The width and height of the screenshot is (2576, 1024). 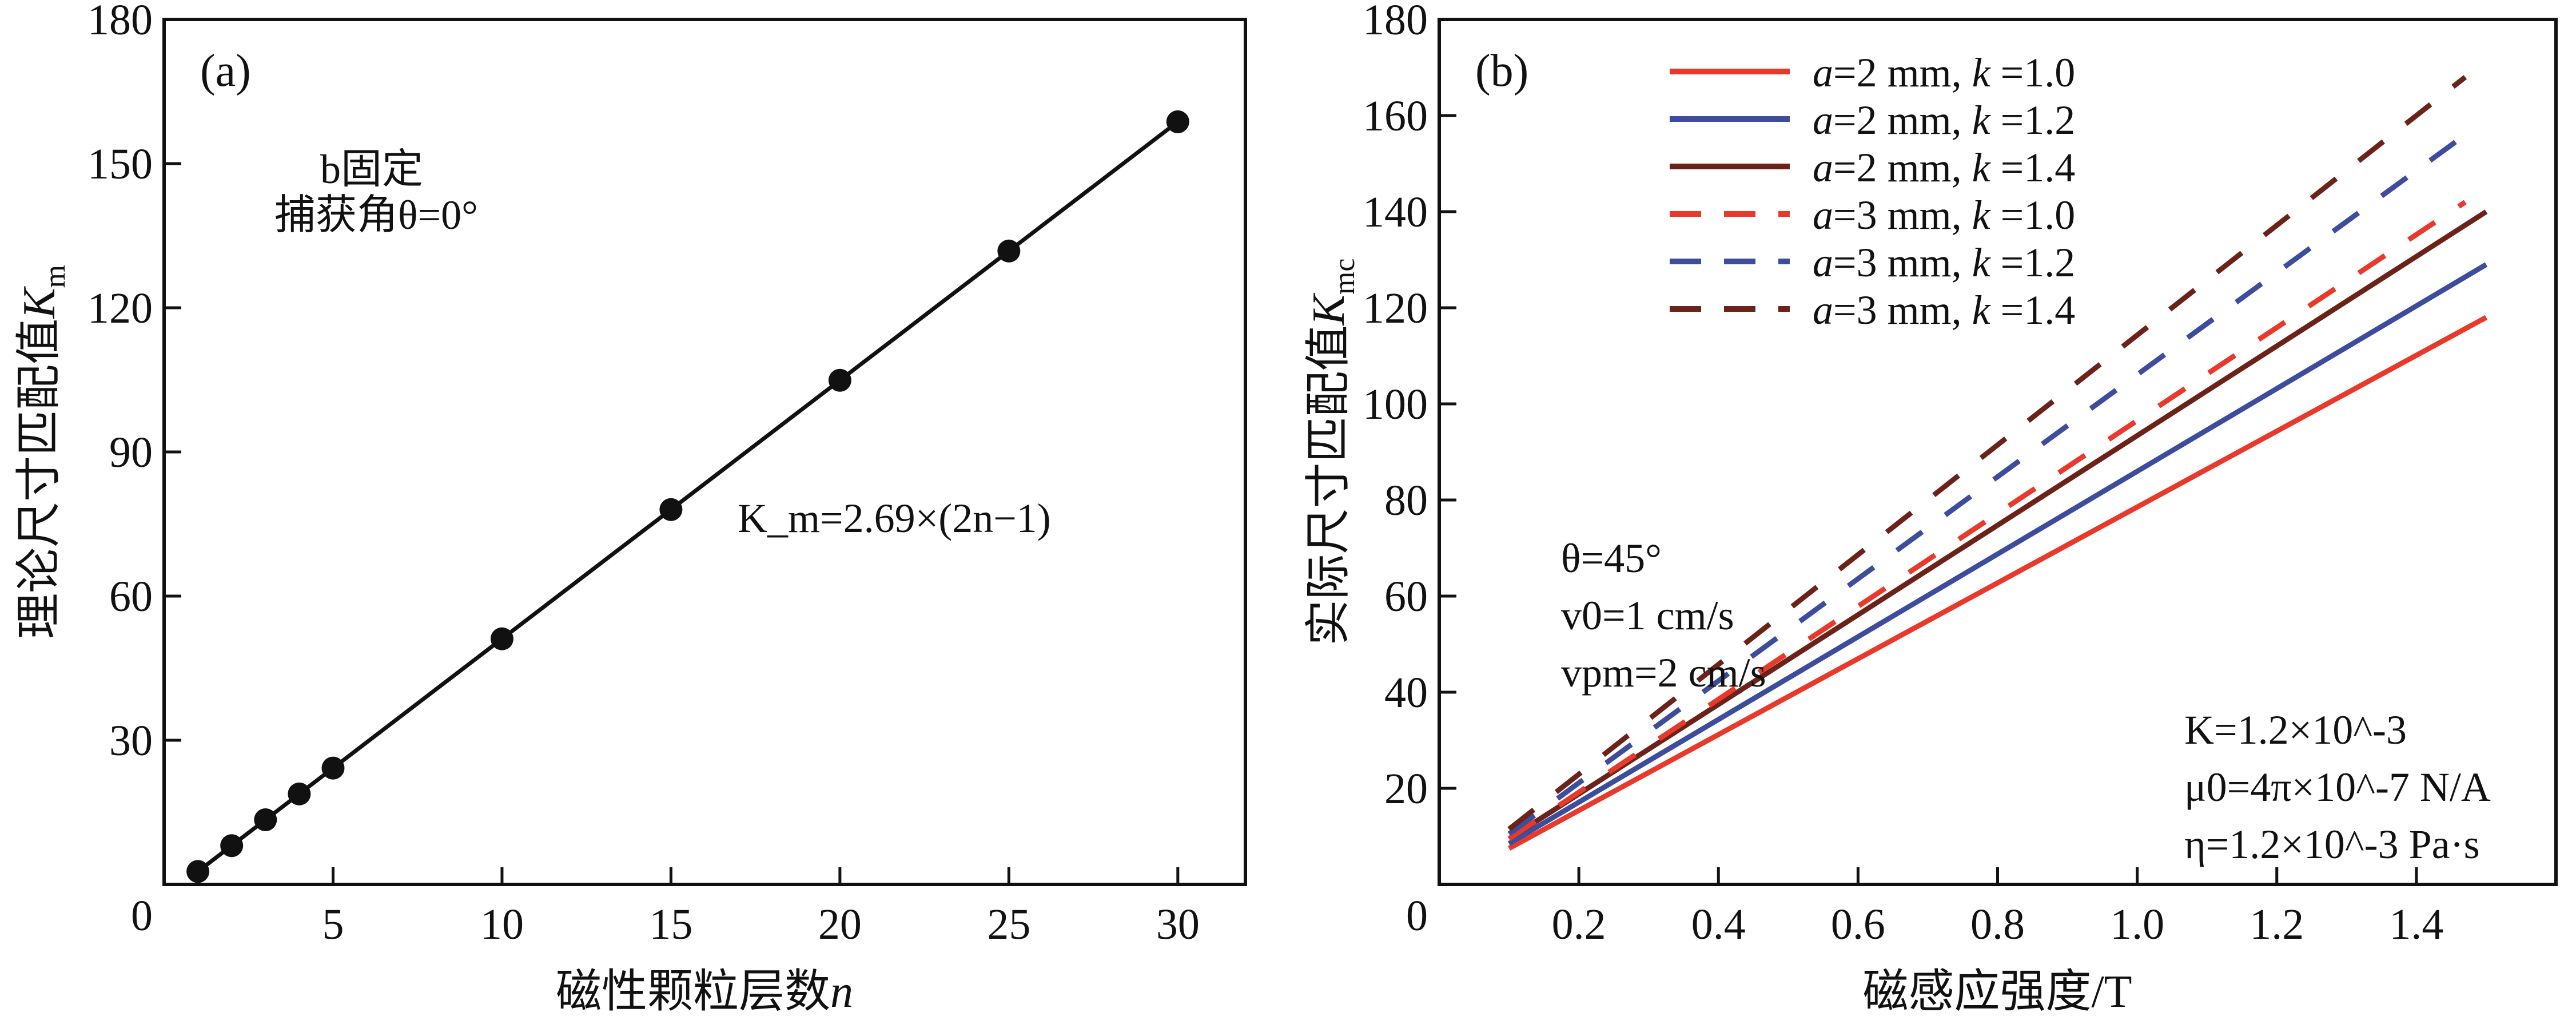 What do you see at coordinates (1395, 404) in the screenshot?
I see `y-tick-label: 100` at bounding box center [1395, 404].